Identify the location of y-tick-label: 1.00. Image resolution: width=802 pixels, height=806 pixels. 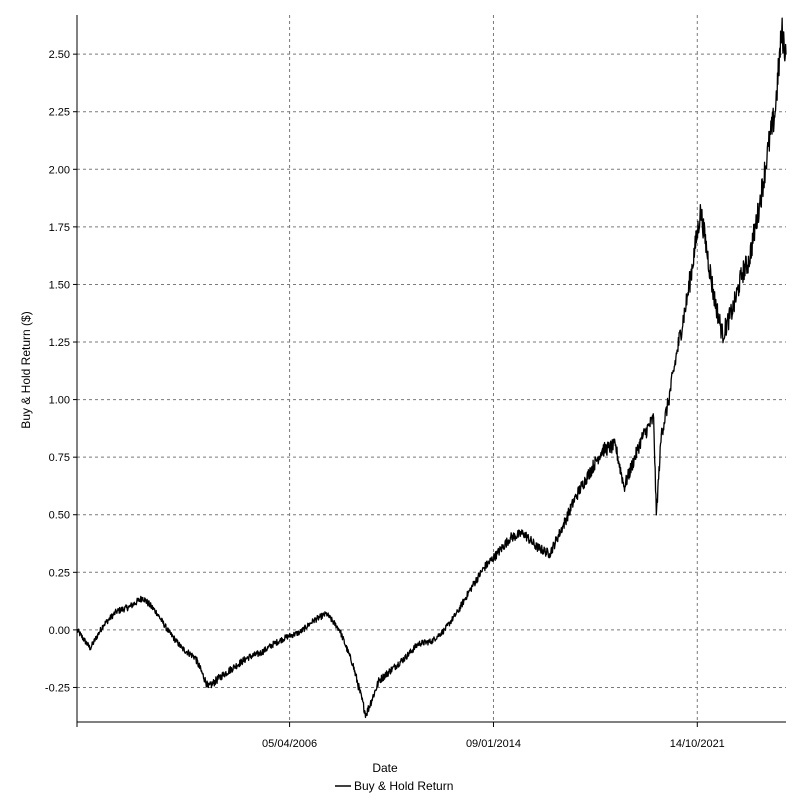
(59, 401).